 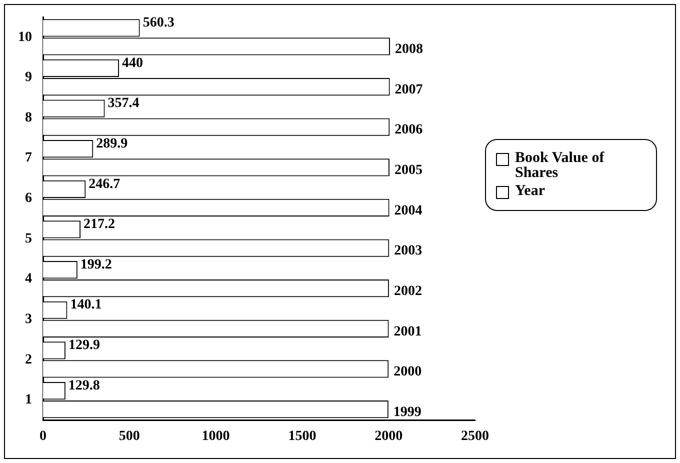 I want to click on data-label: 440, so click(x=133, y=63).